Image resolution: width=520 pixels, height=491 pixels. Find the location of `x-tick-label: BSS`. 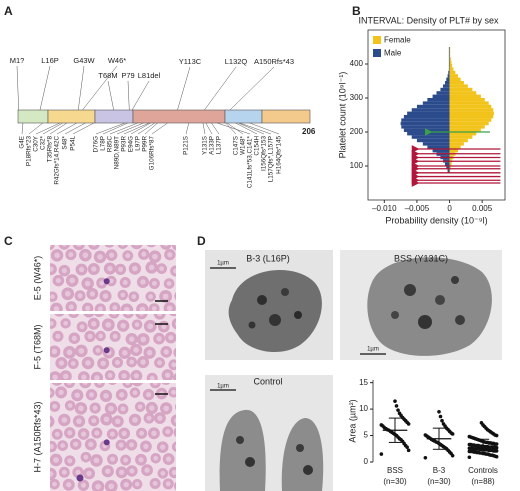

x-tick-label: BSS is located at coordinates (395, 470).